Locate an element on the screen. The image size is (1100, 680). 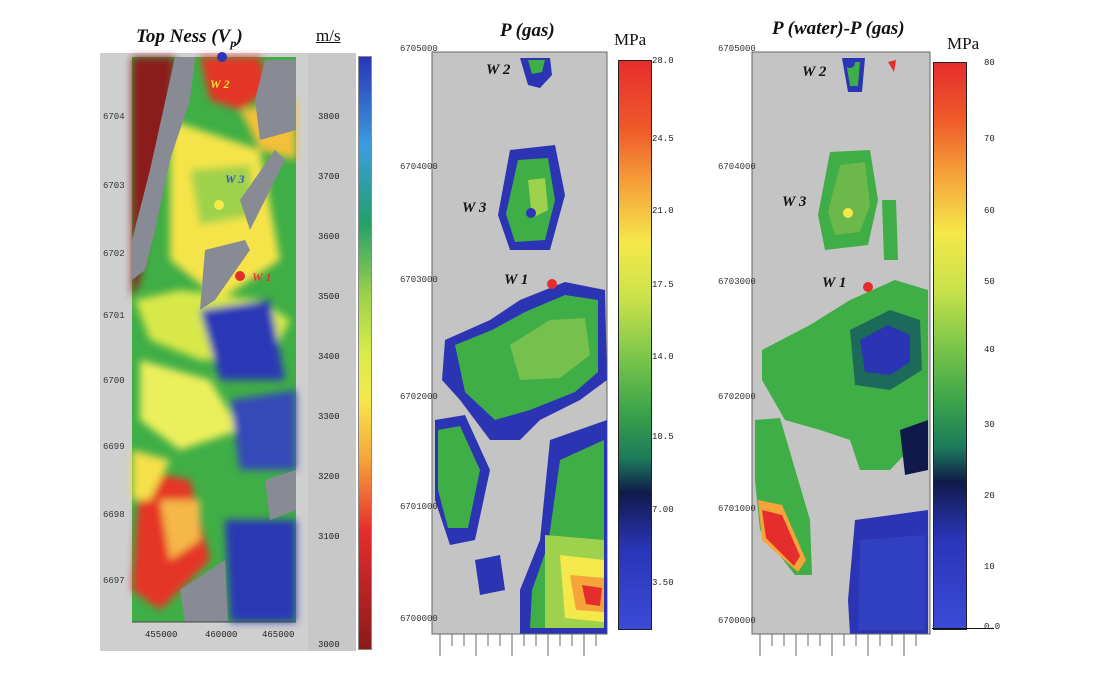
colorbar-tick: 3300 is located at coordinates (329, 417).